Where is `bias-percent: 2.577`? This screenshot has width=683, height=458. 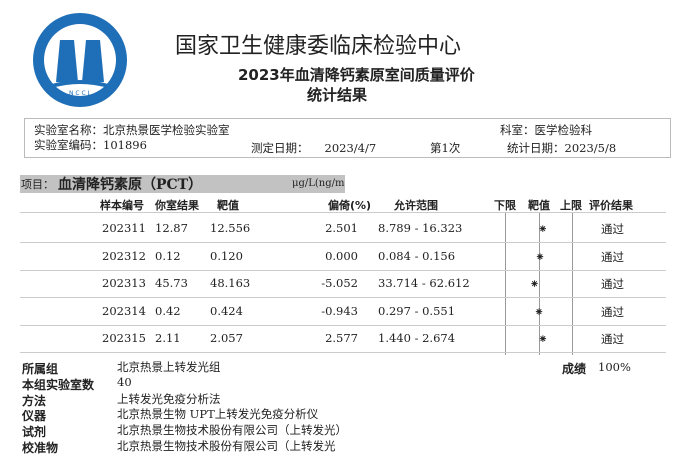 bias-percent: 2.577 is located at coordinates (341, 338).